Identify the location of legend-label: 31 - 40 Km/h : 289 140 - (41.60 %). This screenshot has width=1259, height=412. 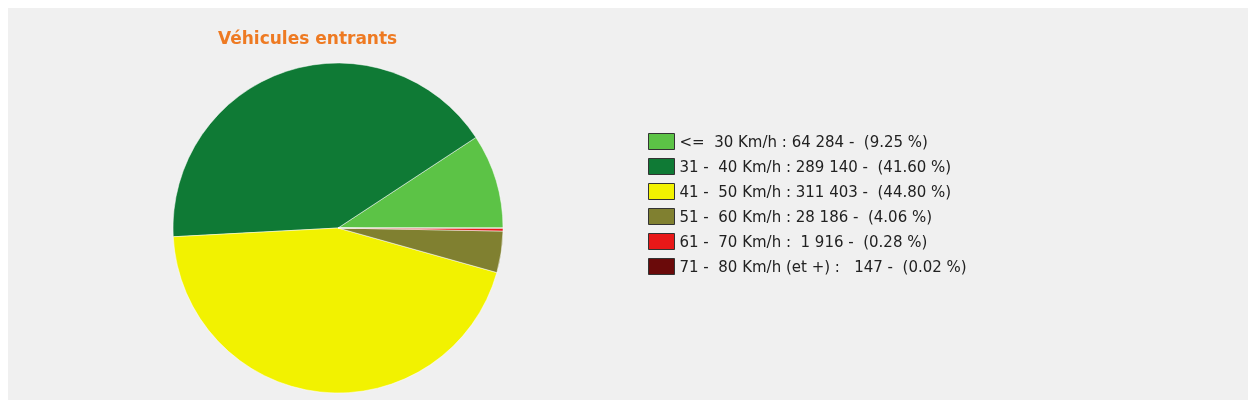
(815, 166).